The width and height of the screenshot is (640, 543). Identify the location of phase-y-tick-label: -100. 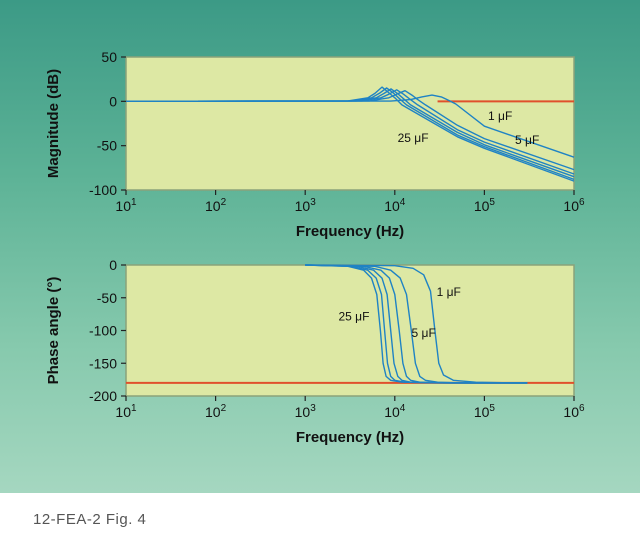
(103, 331).